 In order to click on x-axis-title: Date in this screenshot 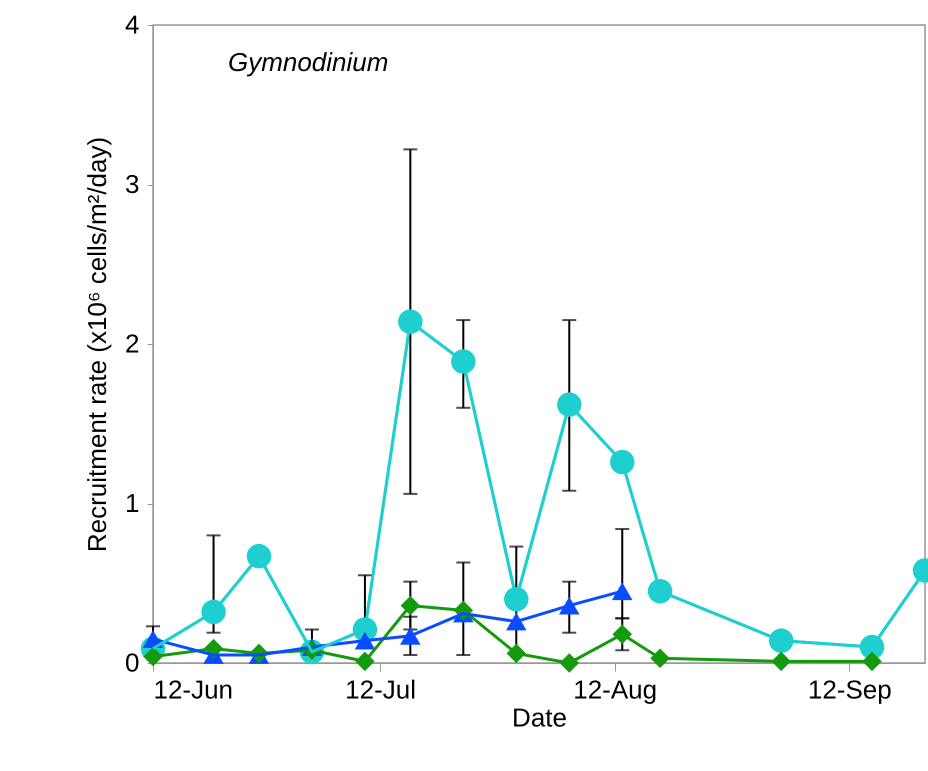, I will do `click(539, 717)`.